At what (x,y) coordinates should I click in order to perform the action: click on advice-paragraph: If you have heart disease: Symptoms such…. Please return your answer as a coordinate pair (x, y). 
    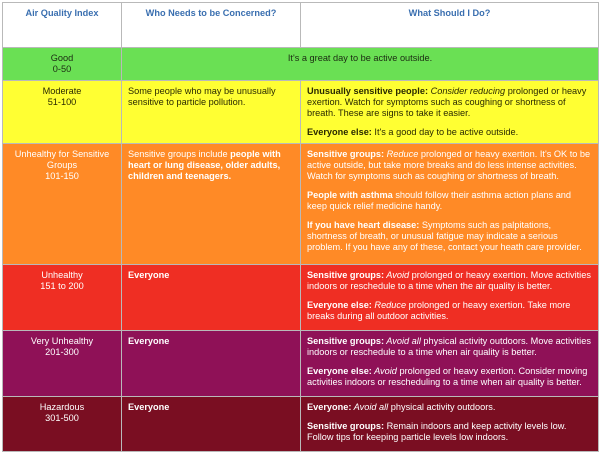
    Looking at the image, I should click on (444, 236).